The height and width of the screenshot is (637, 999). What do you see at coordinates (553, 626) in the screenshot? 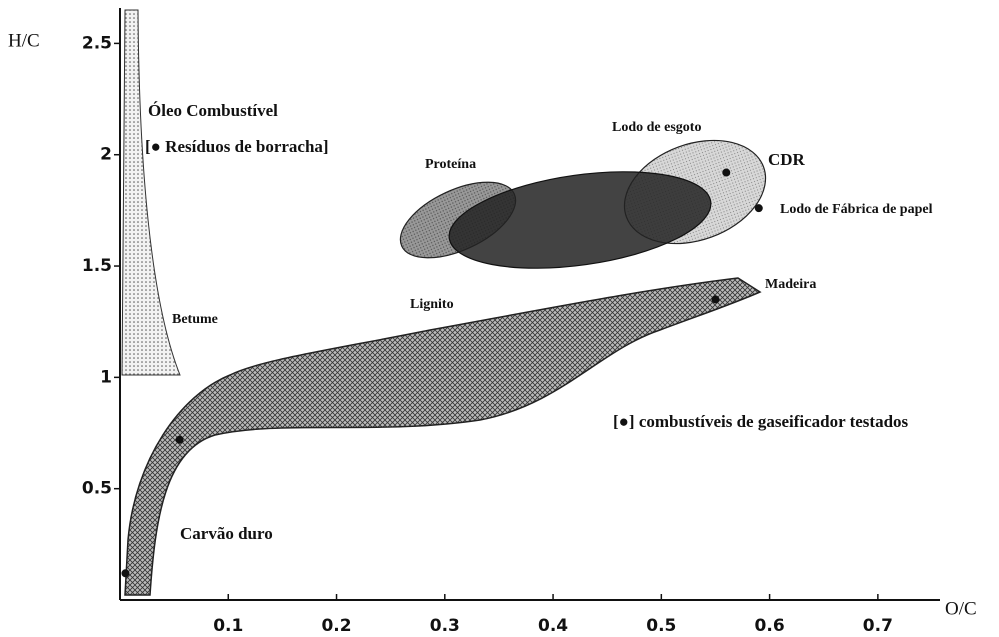
I see `x-tick-label: 0.4` at bounding box center [553, 626].